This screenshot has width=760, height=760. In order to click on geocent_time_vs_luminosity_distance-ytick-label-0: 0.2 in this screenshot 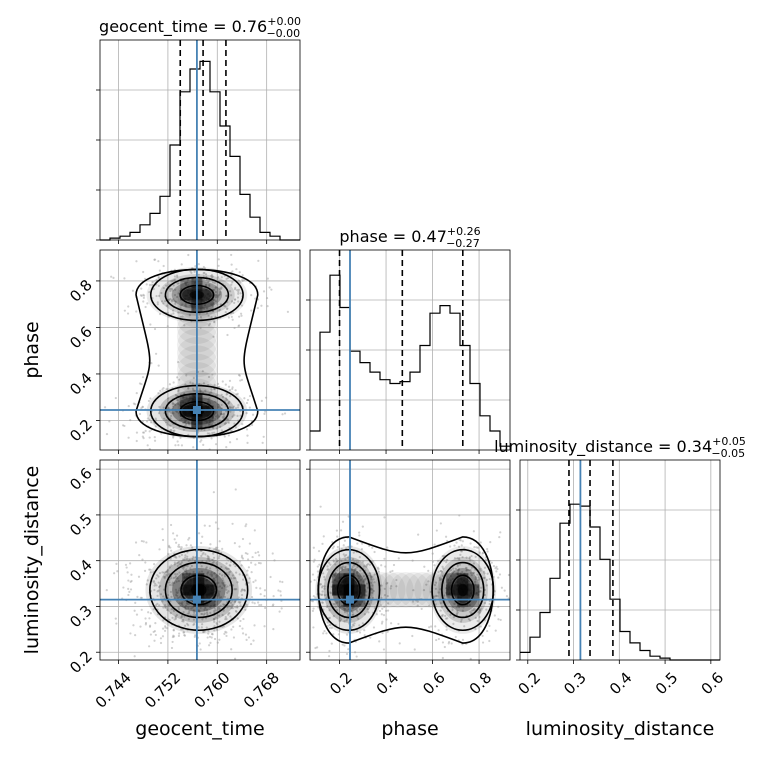, I will do `click(81, 662)`.